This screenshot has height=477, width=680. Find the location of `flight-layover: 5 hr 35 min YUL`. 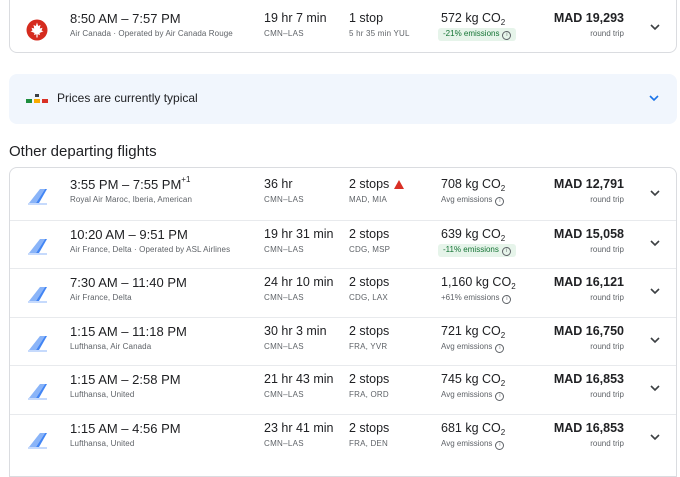

flight-layover: 5 hr 35 min YUL is located at coordinates (379, 33).